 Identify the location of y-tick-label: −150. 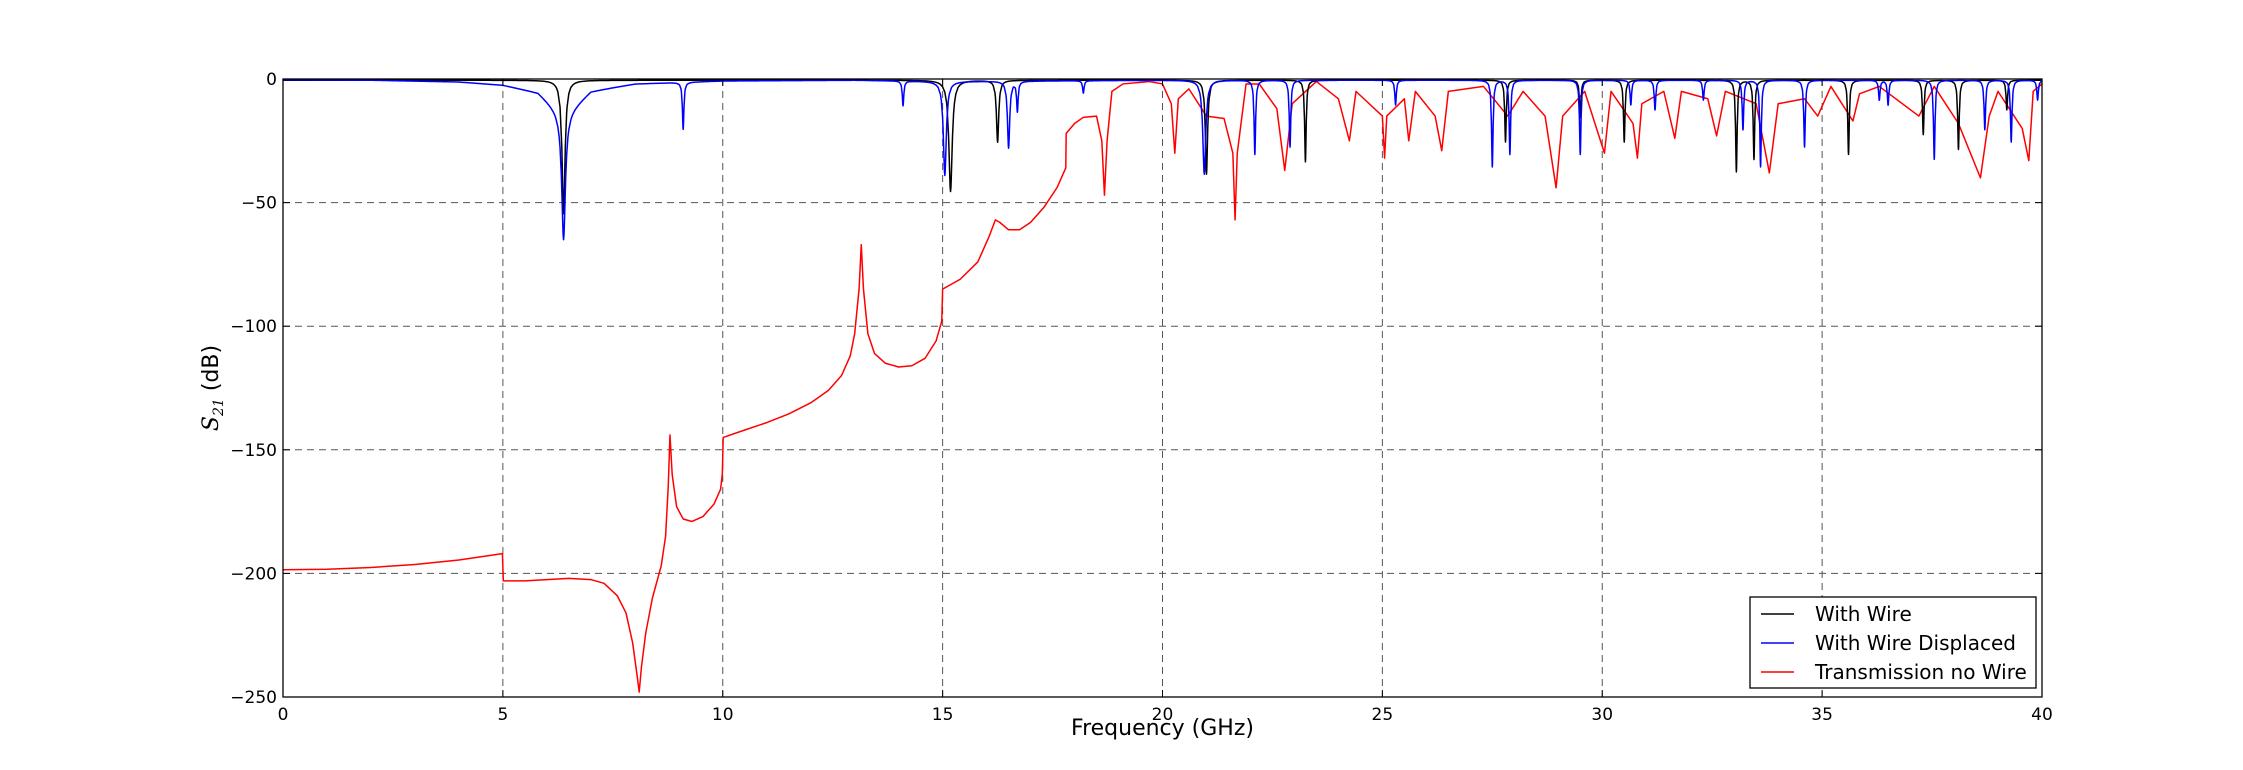
(253, 451).